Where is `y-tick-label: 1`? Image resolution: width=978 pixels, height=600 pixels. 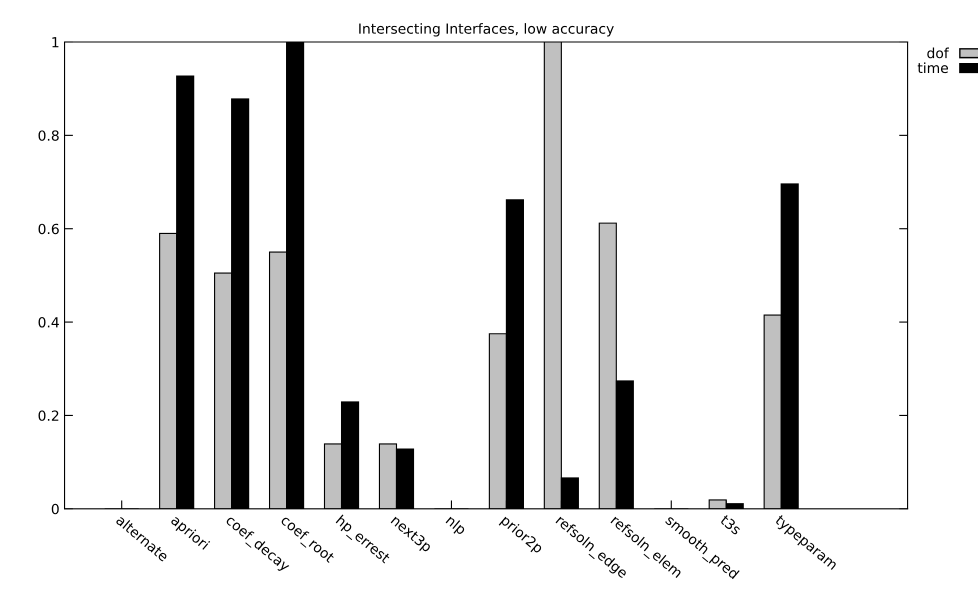
y-tick-label: 1 is located at coordinates (55, 42).